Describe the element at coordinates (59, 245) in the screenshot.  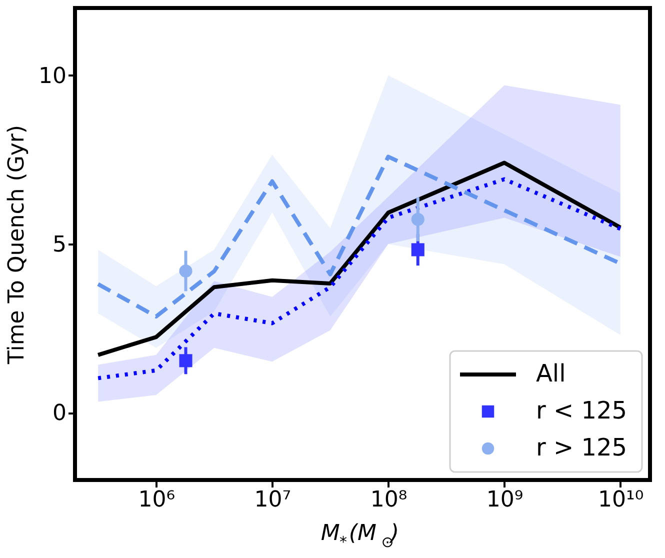
I see `y-tick-label: 5` at that location.